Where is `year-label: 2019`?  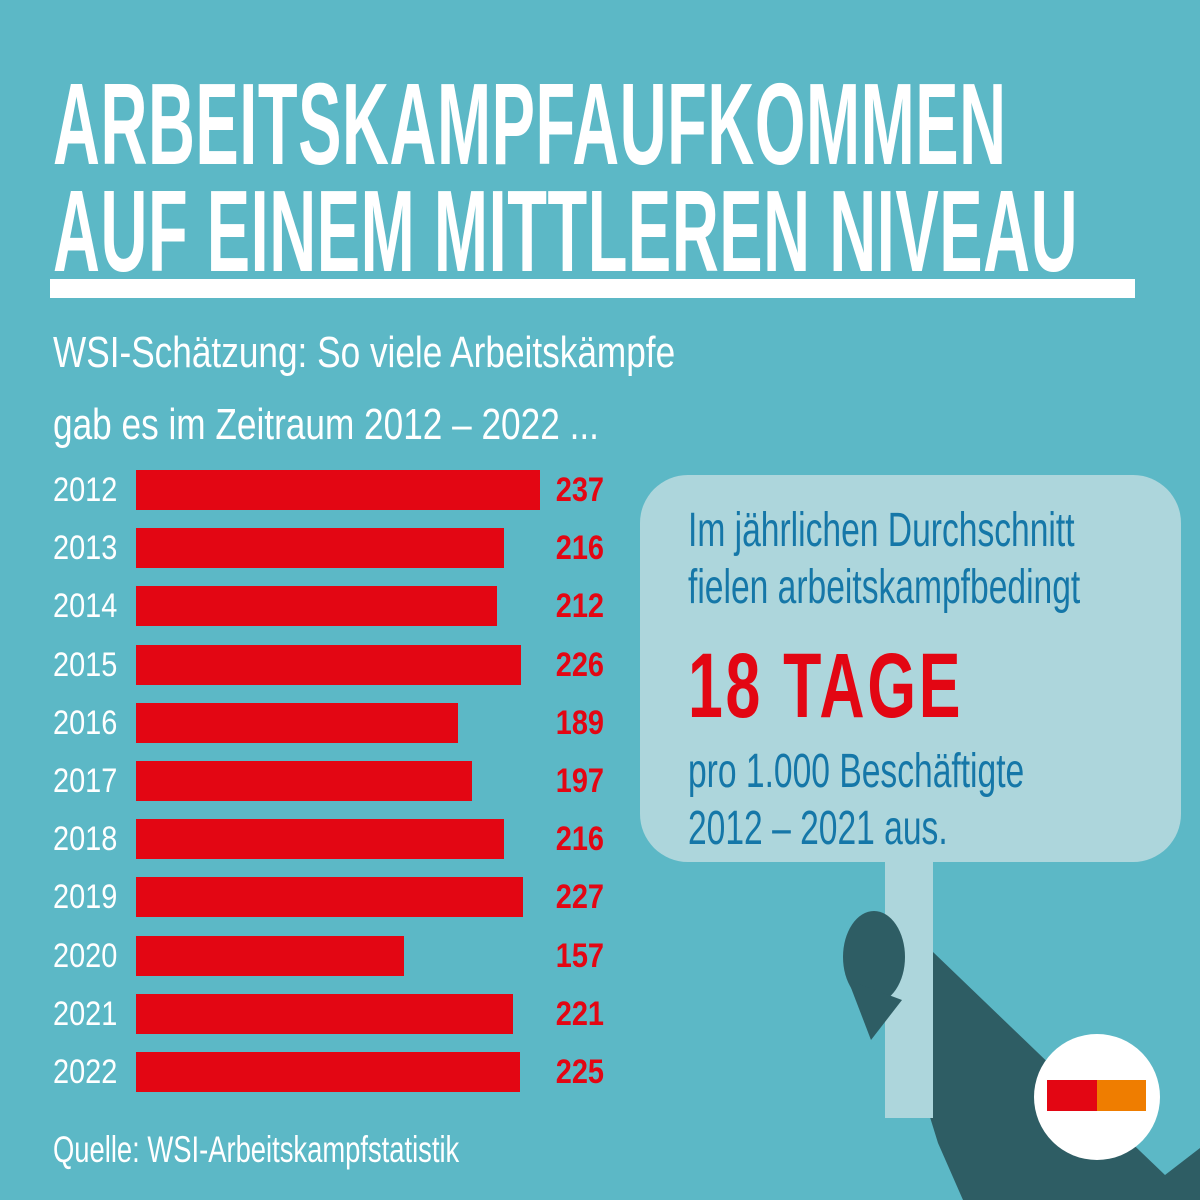 year-label: 2019 is located at coordinates (85, 897).